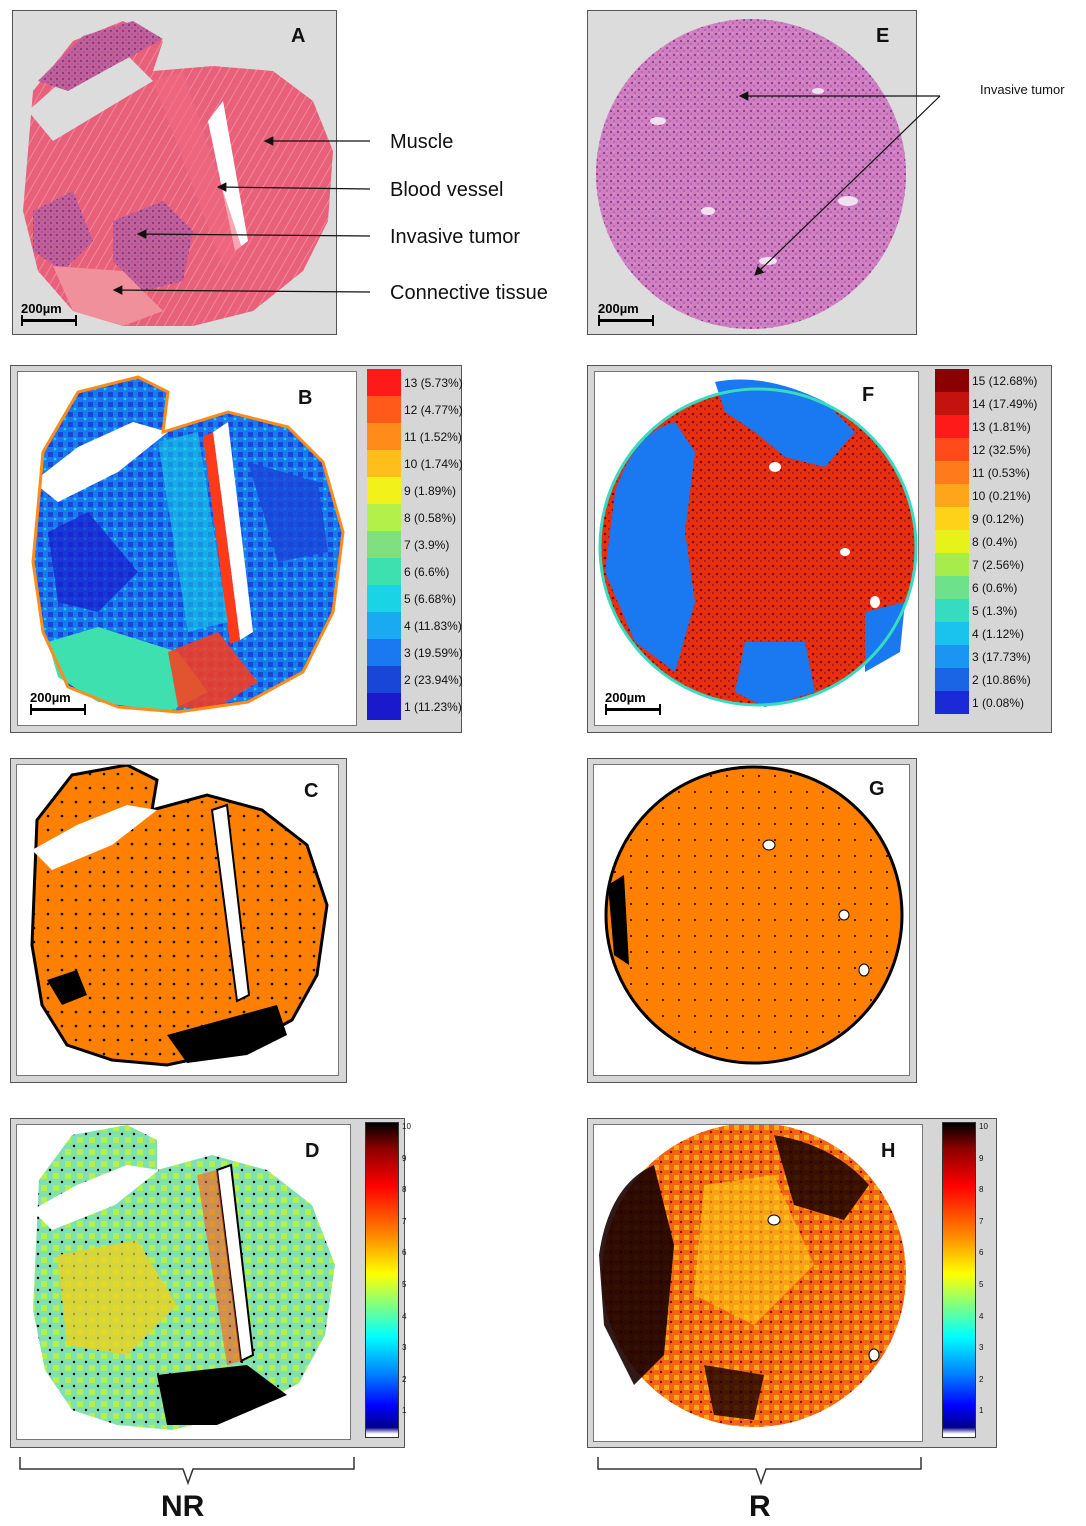 This screenshot has height=1526, width=1086. Describe the element at coordinates (422, 142) in the screenshot. I see `annotation-muscle: Muscle` at that location.